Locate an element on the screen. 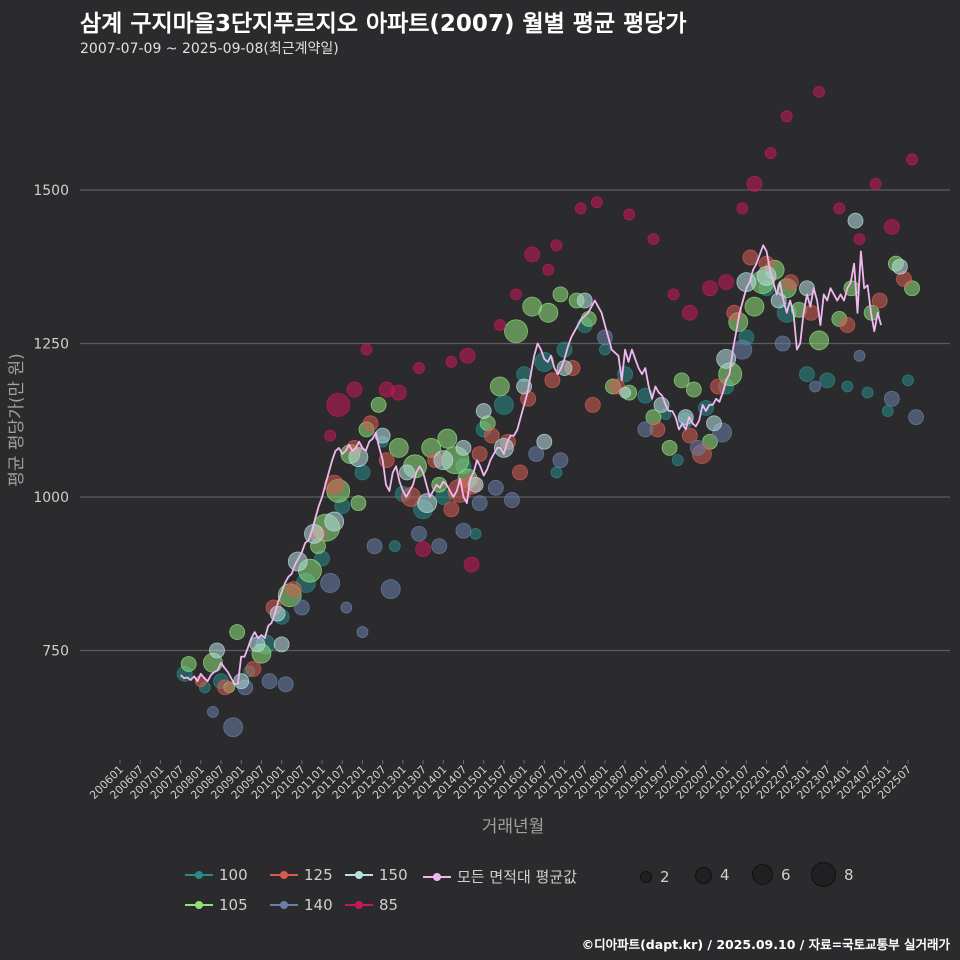 Image resolution: width=960 pixels, height=960 pixels. legend-label-105: 105 is located at coordinates (233, 905).